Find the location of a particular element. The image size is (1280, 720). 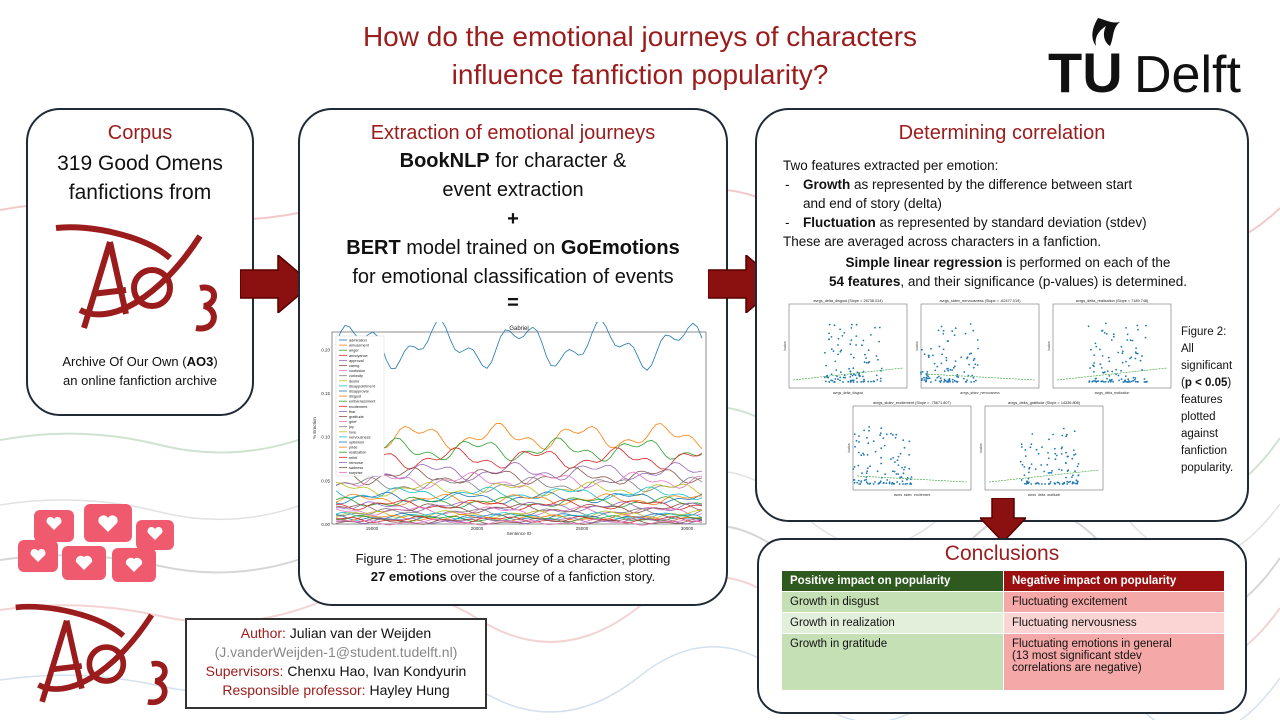

scatter-x-label: avrgs_delta_gratitude is located at coordinates (1044, 494).